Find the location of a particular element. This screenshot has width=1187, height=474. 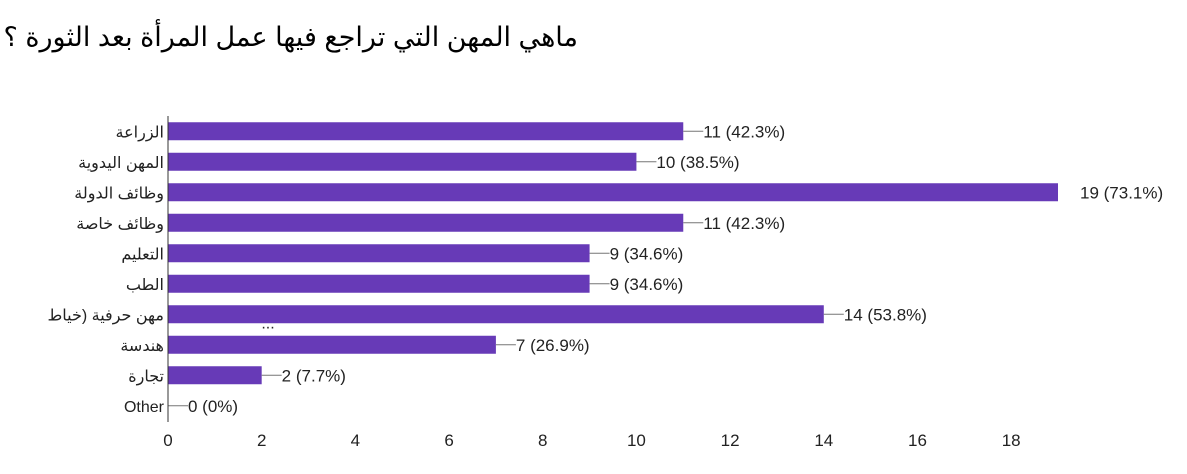

x-tick-label: 16 is located at coordinates (917, 440).